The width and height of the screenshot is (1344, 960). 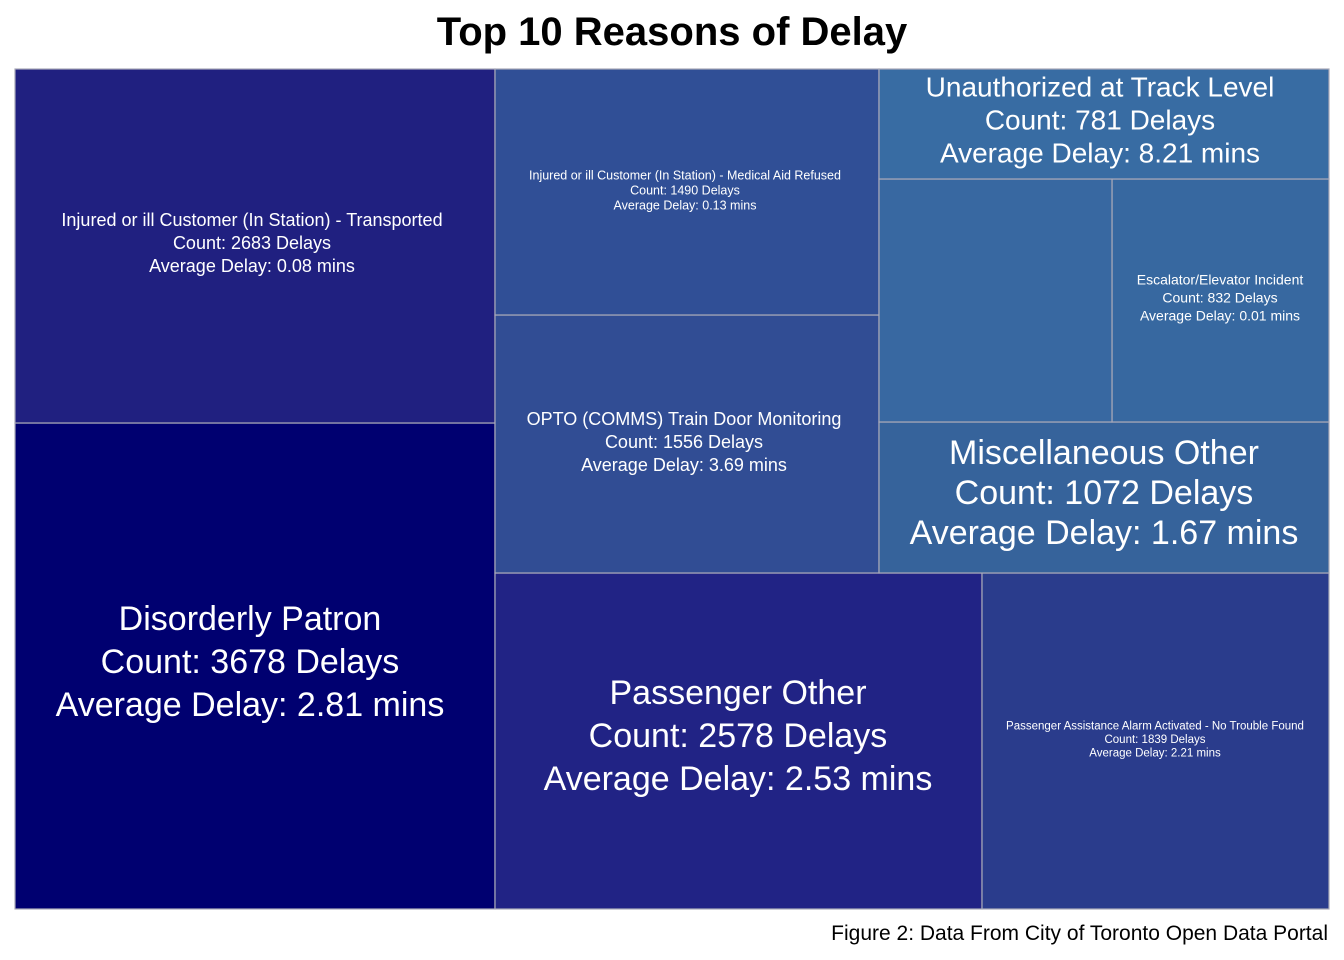 What do you see at coordinates (738, 736) in the screenshot?
I see `tile-count-label: Count: 2578 Delays` at bounding box center [738, 736].